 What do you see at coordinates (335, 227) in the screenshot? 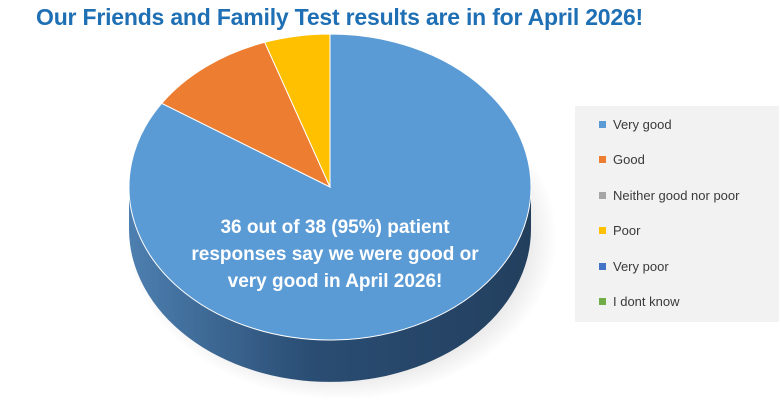
I see `annotation-line-1: 36 out of 38 (95%) patient` at bounding box center [335, 227].